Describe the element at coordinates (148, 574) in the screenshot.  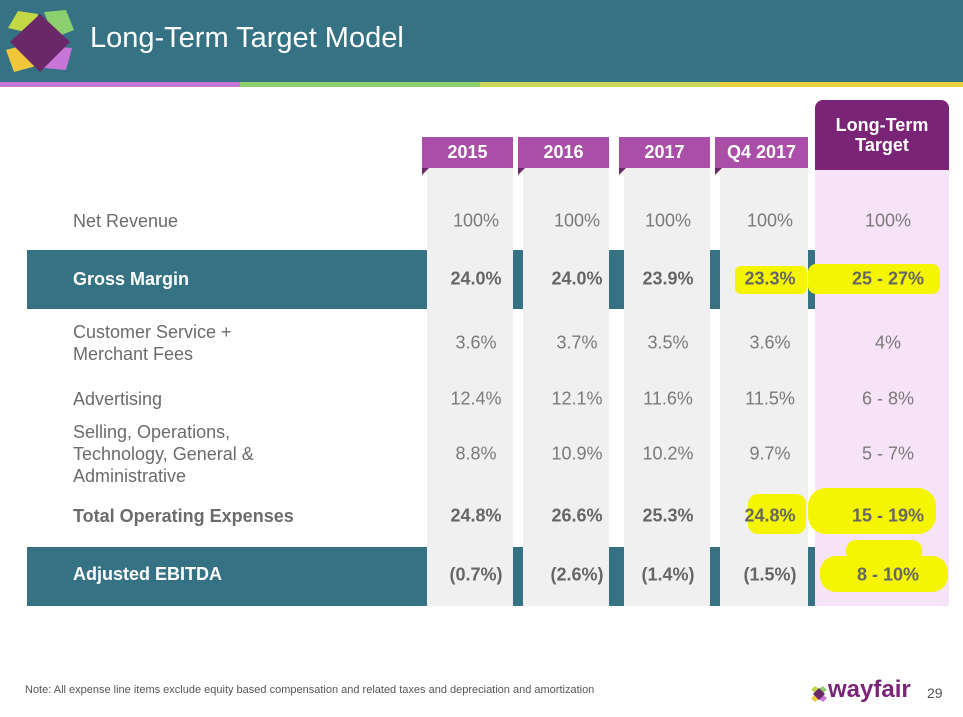
I see `row-label-adjusted-ebitda: Adjusted EBITDA` at that location.